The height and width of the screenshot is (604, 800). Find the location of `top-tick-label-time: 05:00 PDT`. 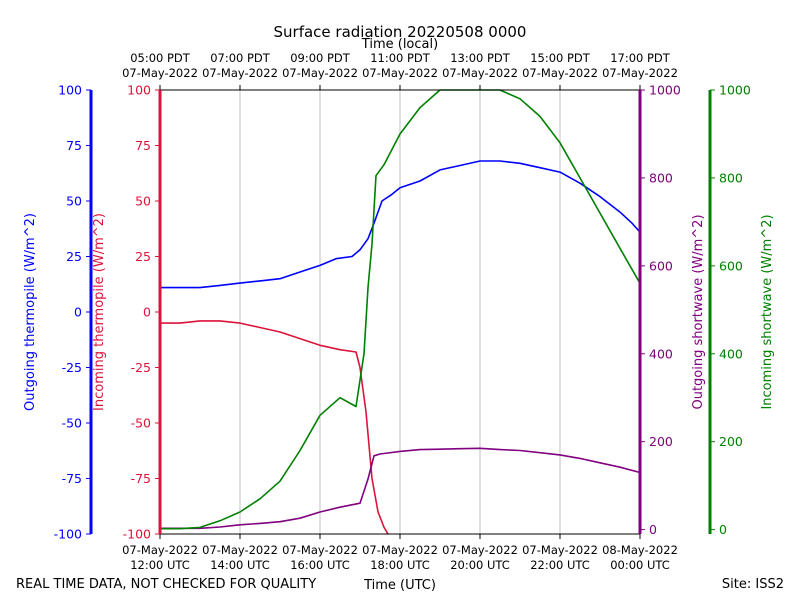

top-tick-label-time: 05:00 PDT is located at coordinates (160, 58).